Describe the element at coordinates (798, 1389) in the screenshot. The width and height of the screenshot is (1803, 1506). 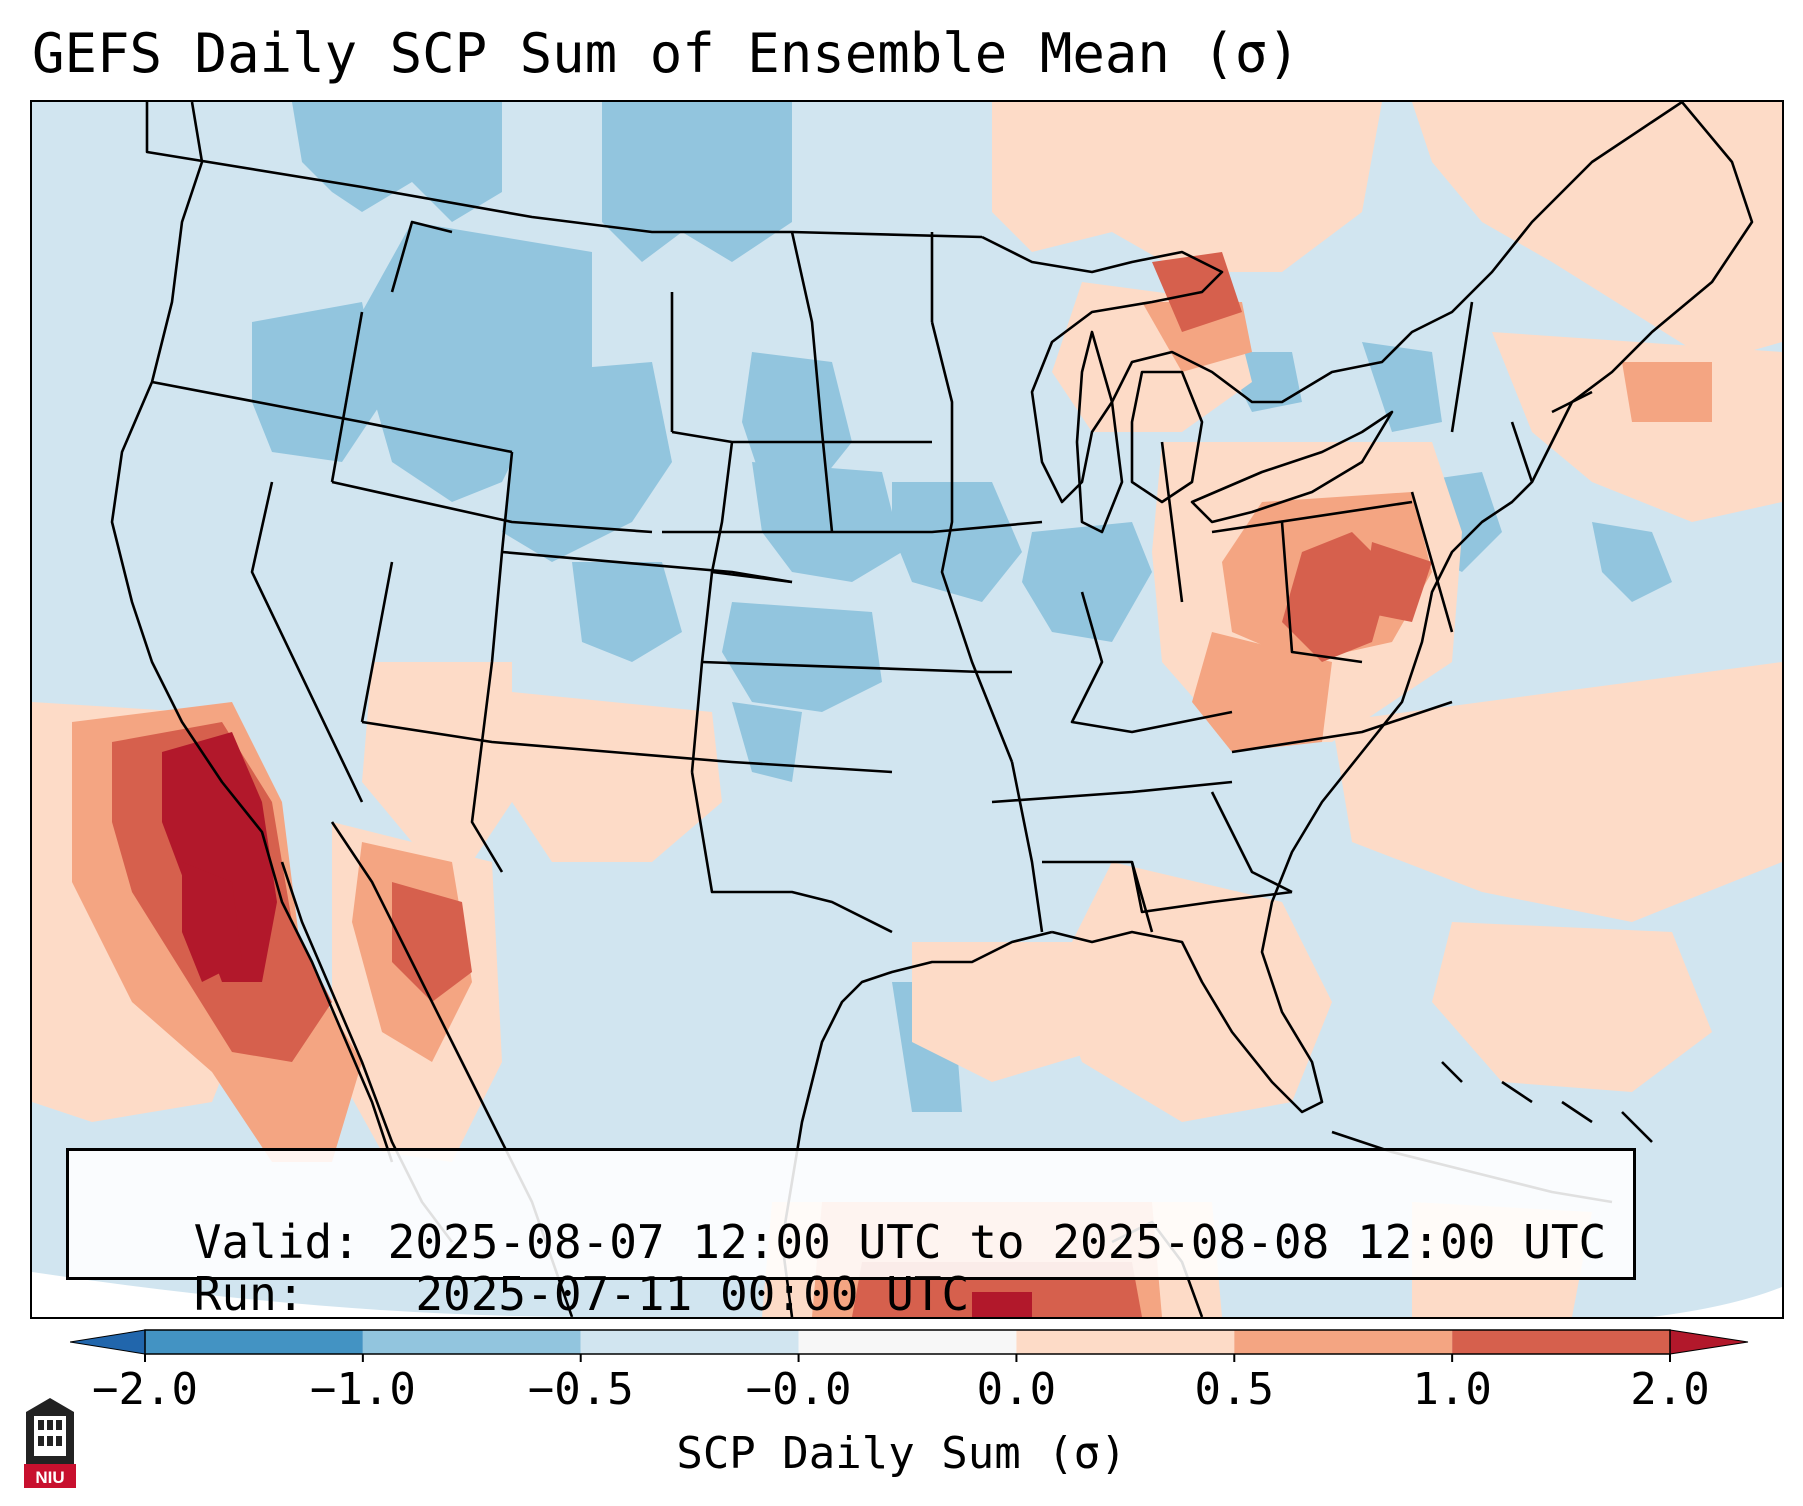
I see `colorbar-tick-label: −0.0` at that location.